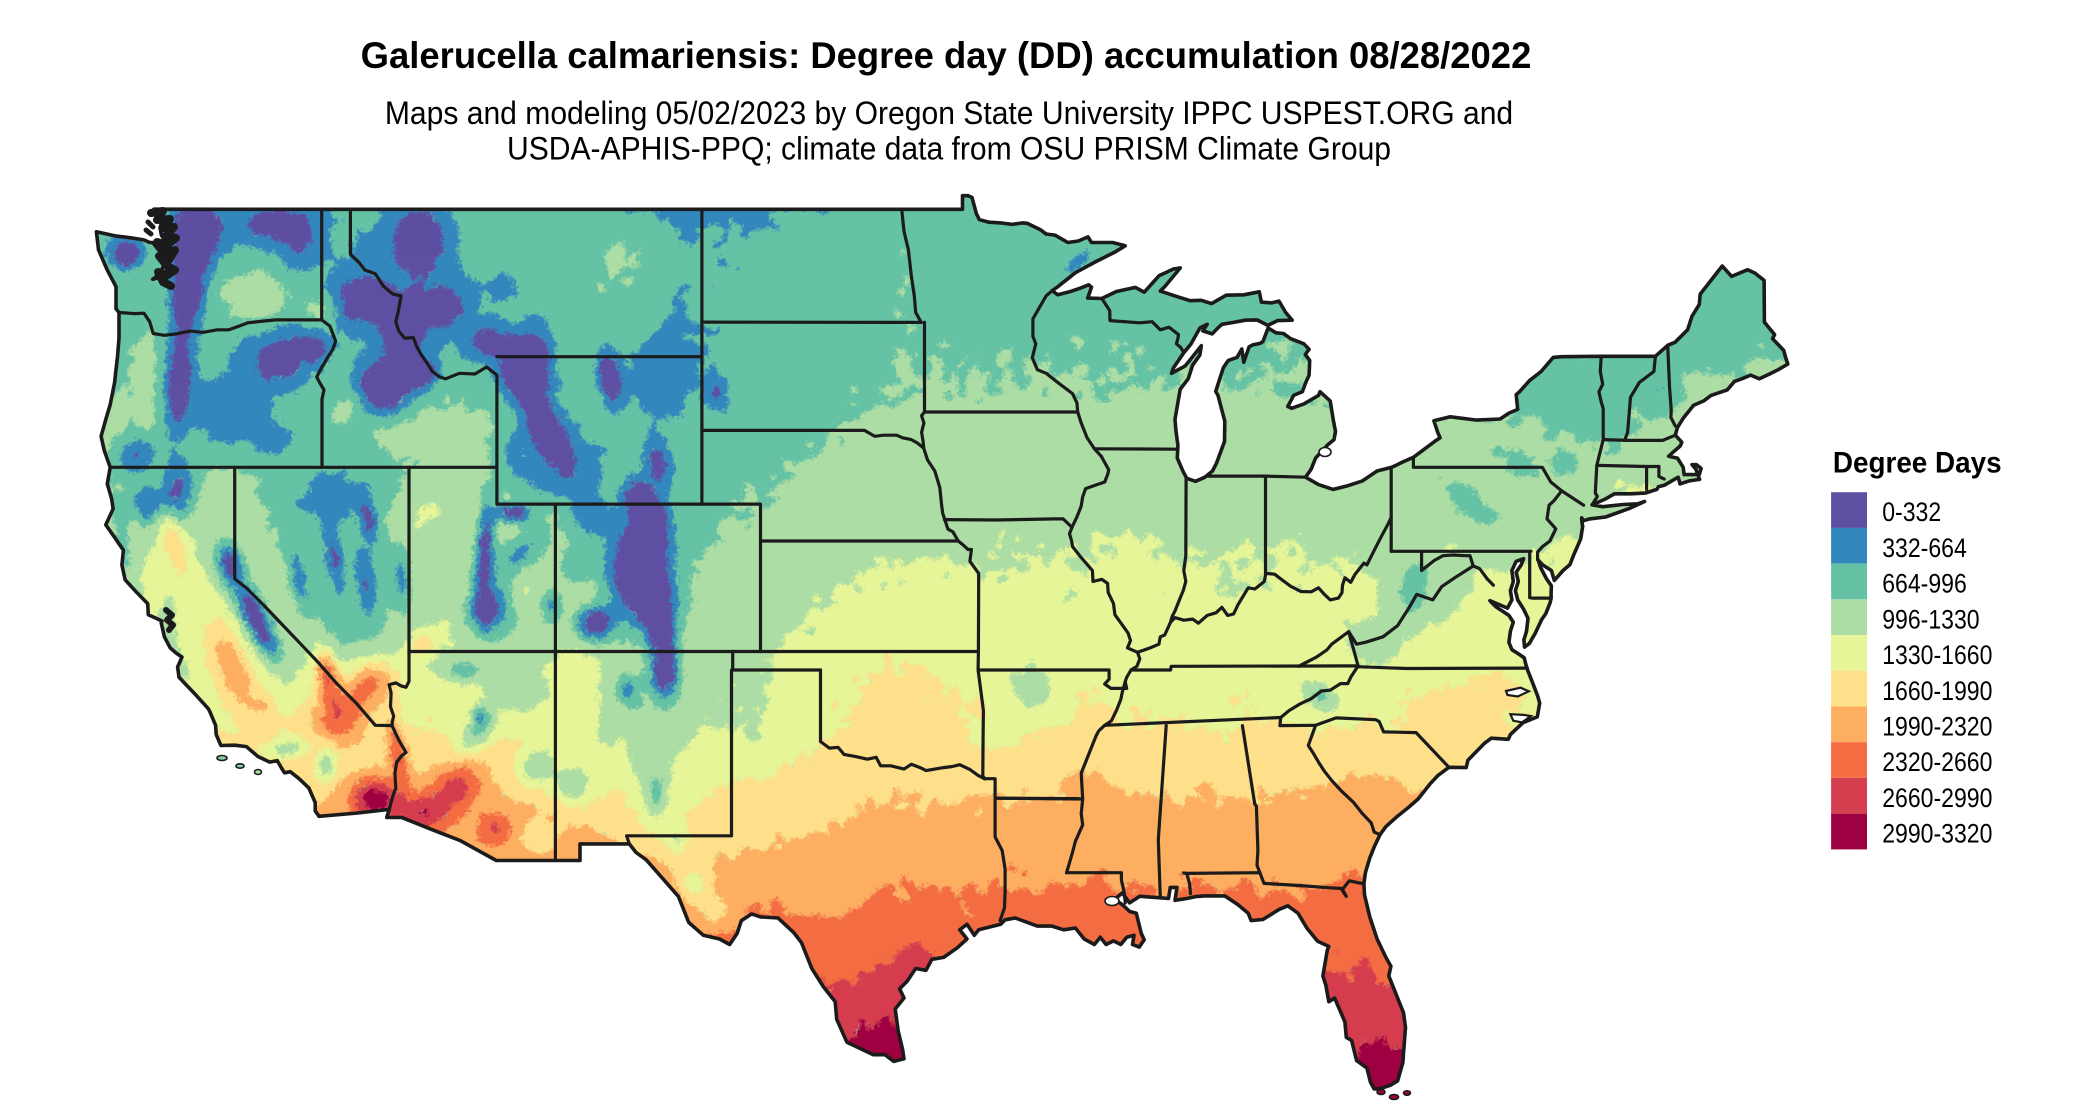 The width and height of the screenshot is (2100, 1116). I want to click on svg-text: 2990-3320, so click(1937, 834).